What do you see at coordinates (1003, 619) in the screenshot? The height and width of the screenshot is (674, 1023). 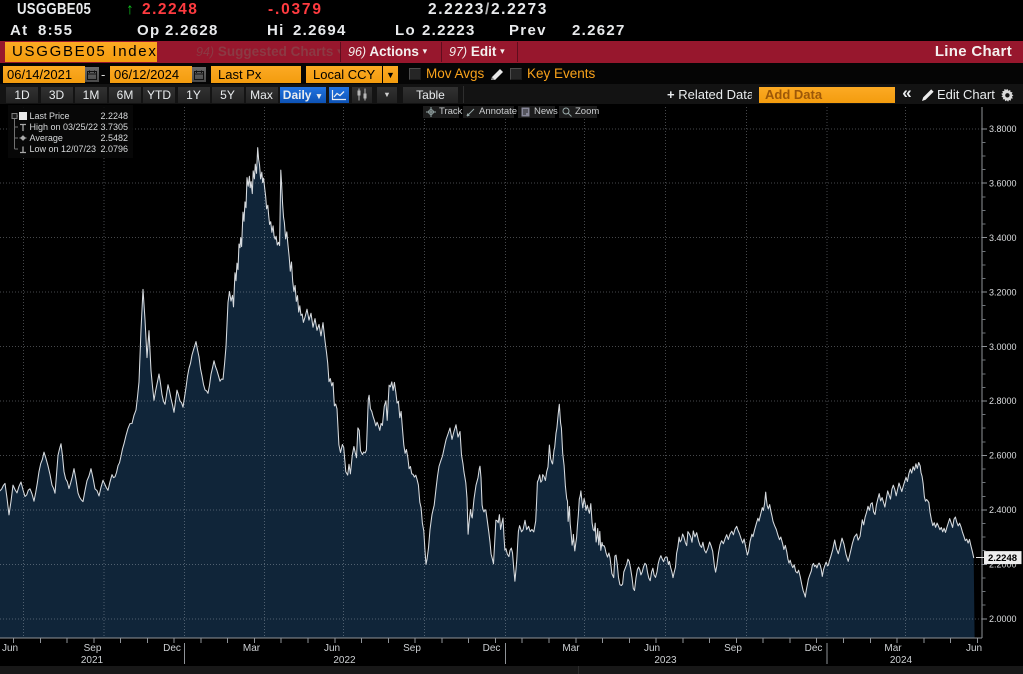 I see `svg-text: 2.0000` at bounding box center [1003, 619].